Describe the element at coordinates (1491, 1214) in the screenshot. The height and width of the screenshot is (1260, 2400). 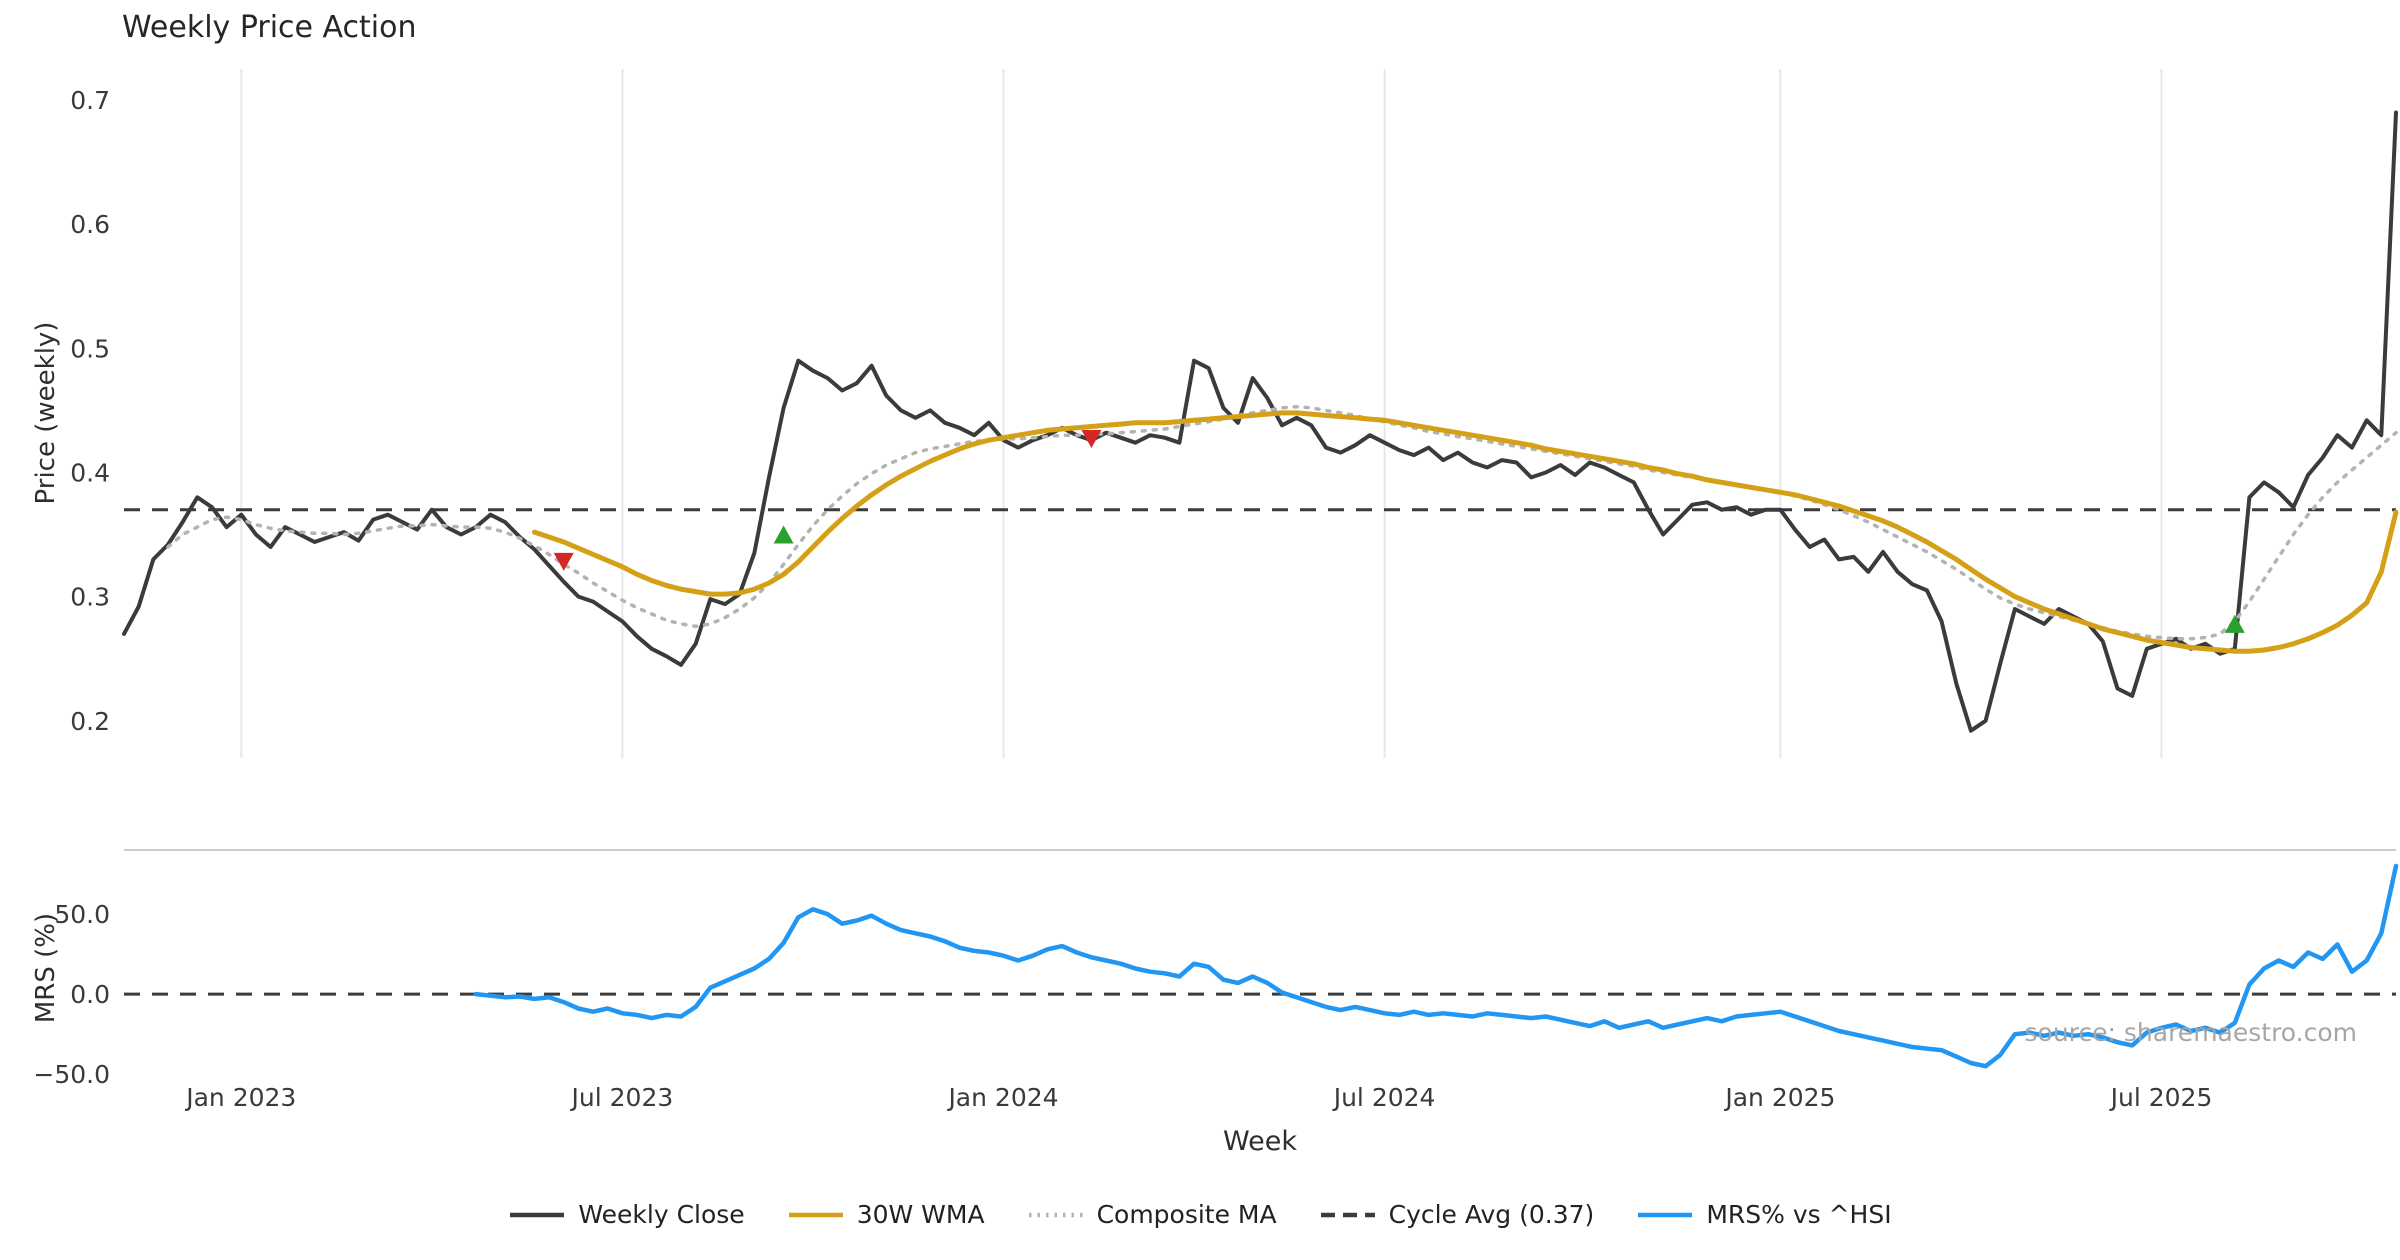
I see `legend-label: Cycle Avg (0.37)` at that location.